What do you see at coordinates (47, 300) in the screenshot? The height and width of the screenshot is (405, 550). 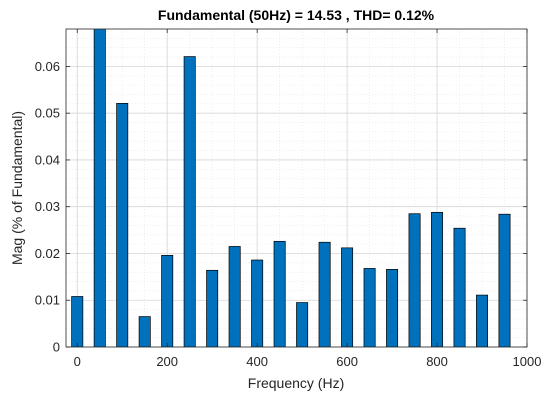 I see `y-tick-label: 0.01` at bounding box center [47, 300].